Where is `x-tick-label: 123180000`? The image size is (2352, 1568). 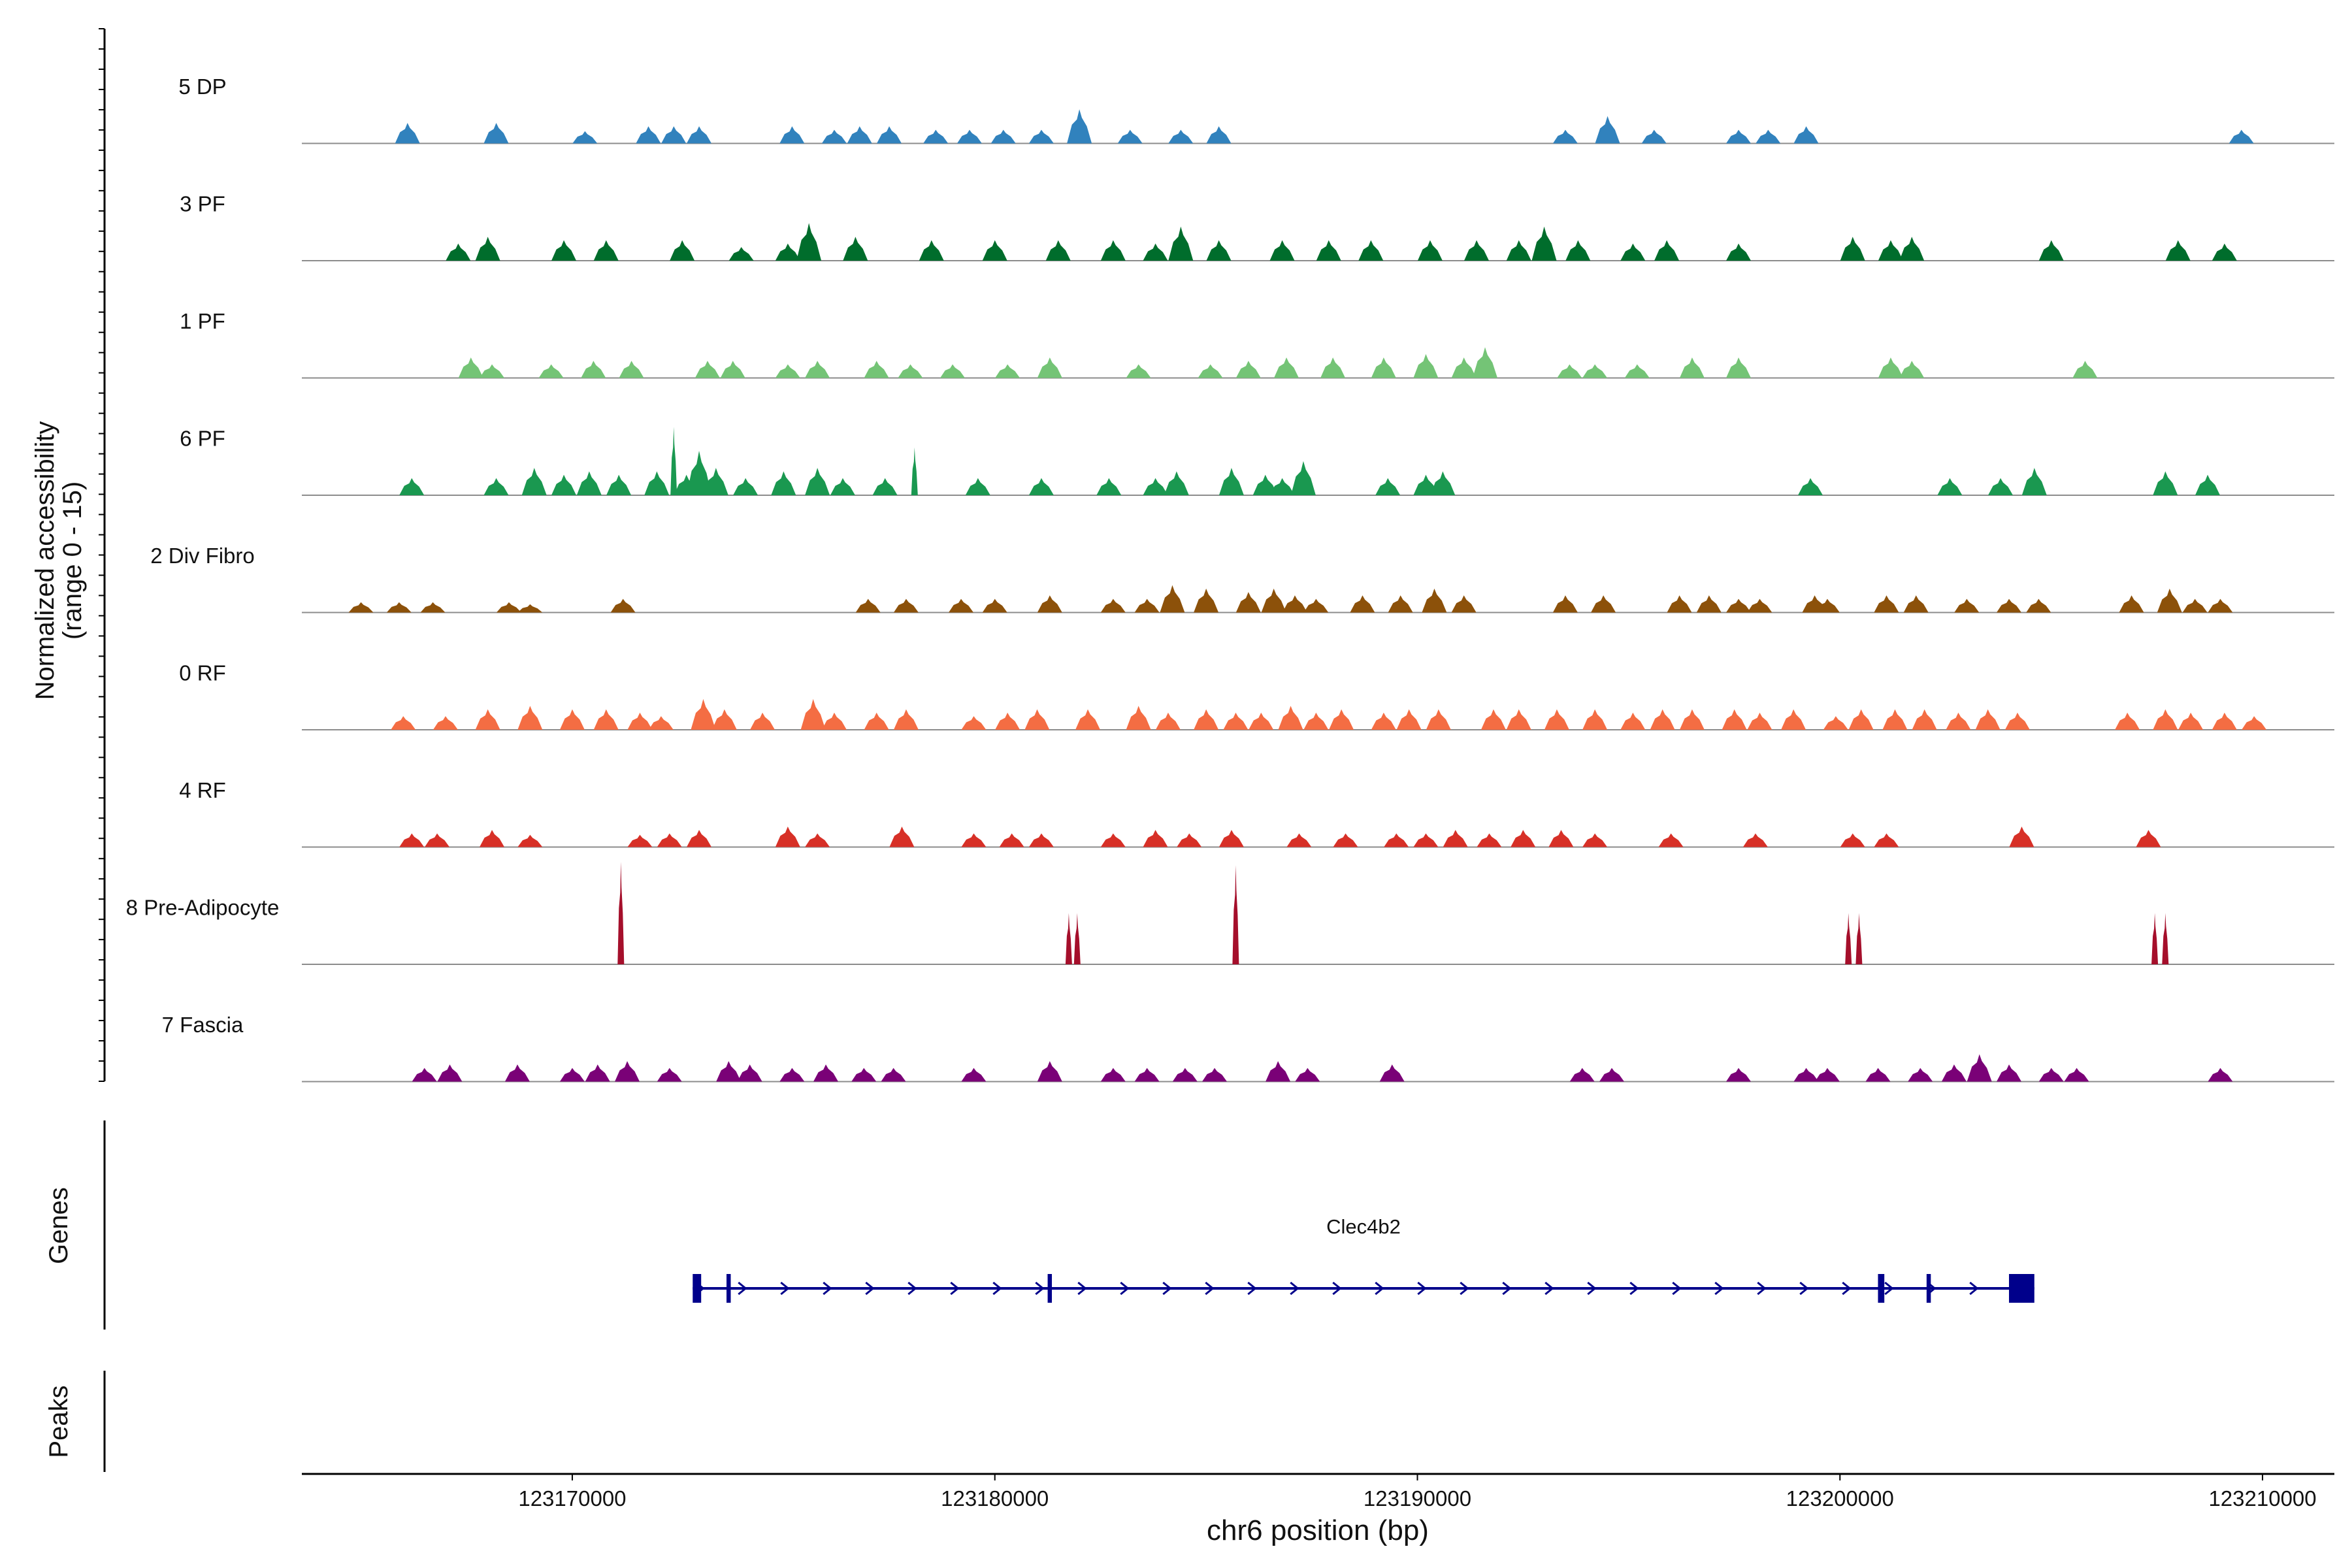 x-tick-label: 123180000 is located at coordinates (995, 1498).